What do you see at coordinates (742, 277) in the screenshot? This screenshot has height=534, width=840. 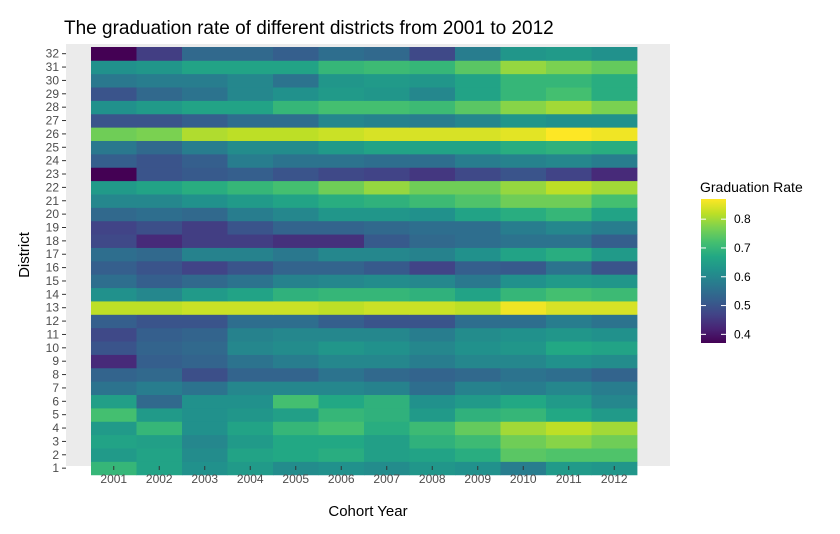 I see `legend-tick-label: 0.6` at bounding box center [742, 277].